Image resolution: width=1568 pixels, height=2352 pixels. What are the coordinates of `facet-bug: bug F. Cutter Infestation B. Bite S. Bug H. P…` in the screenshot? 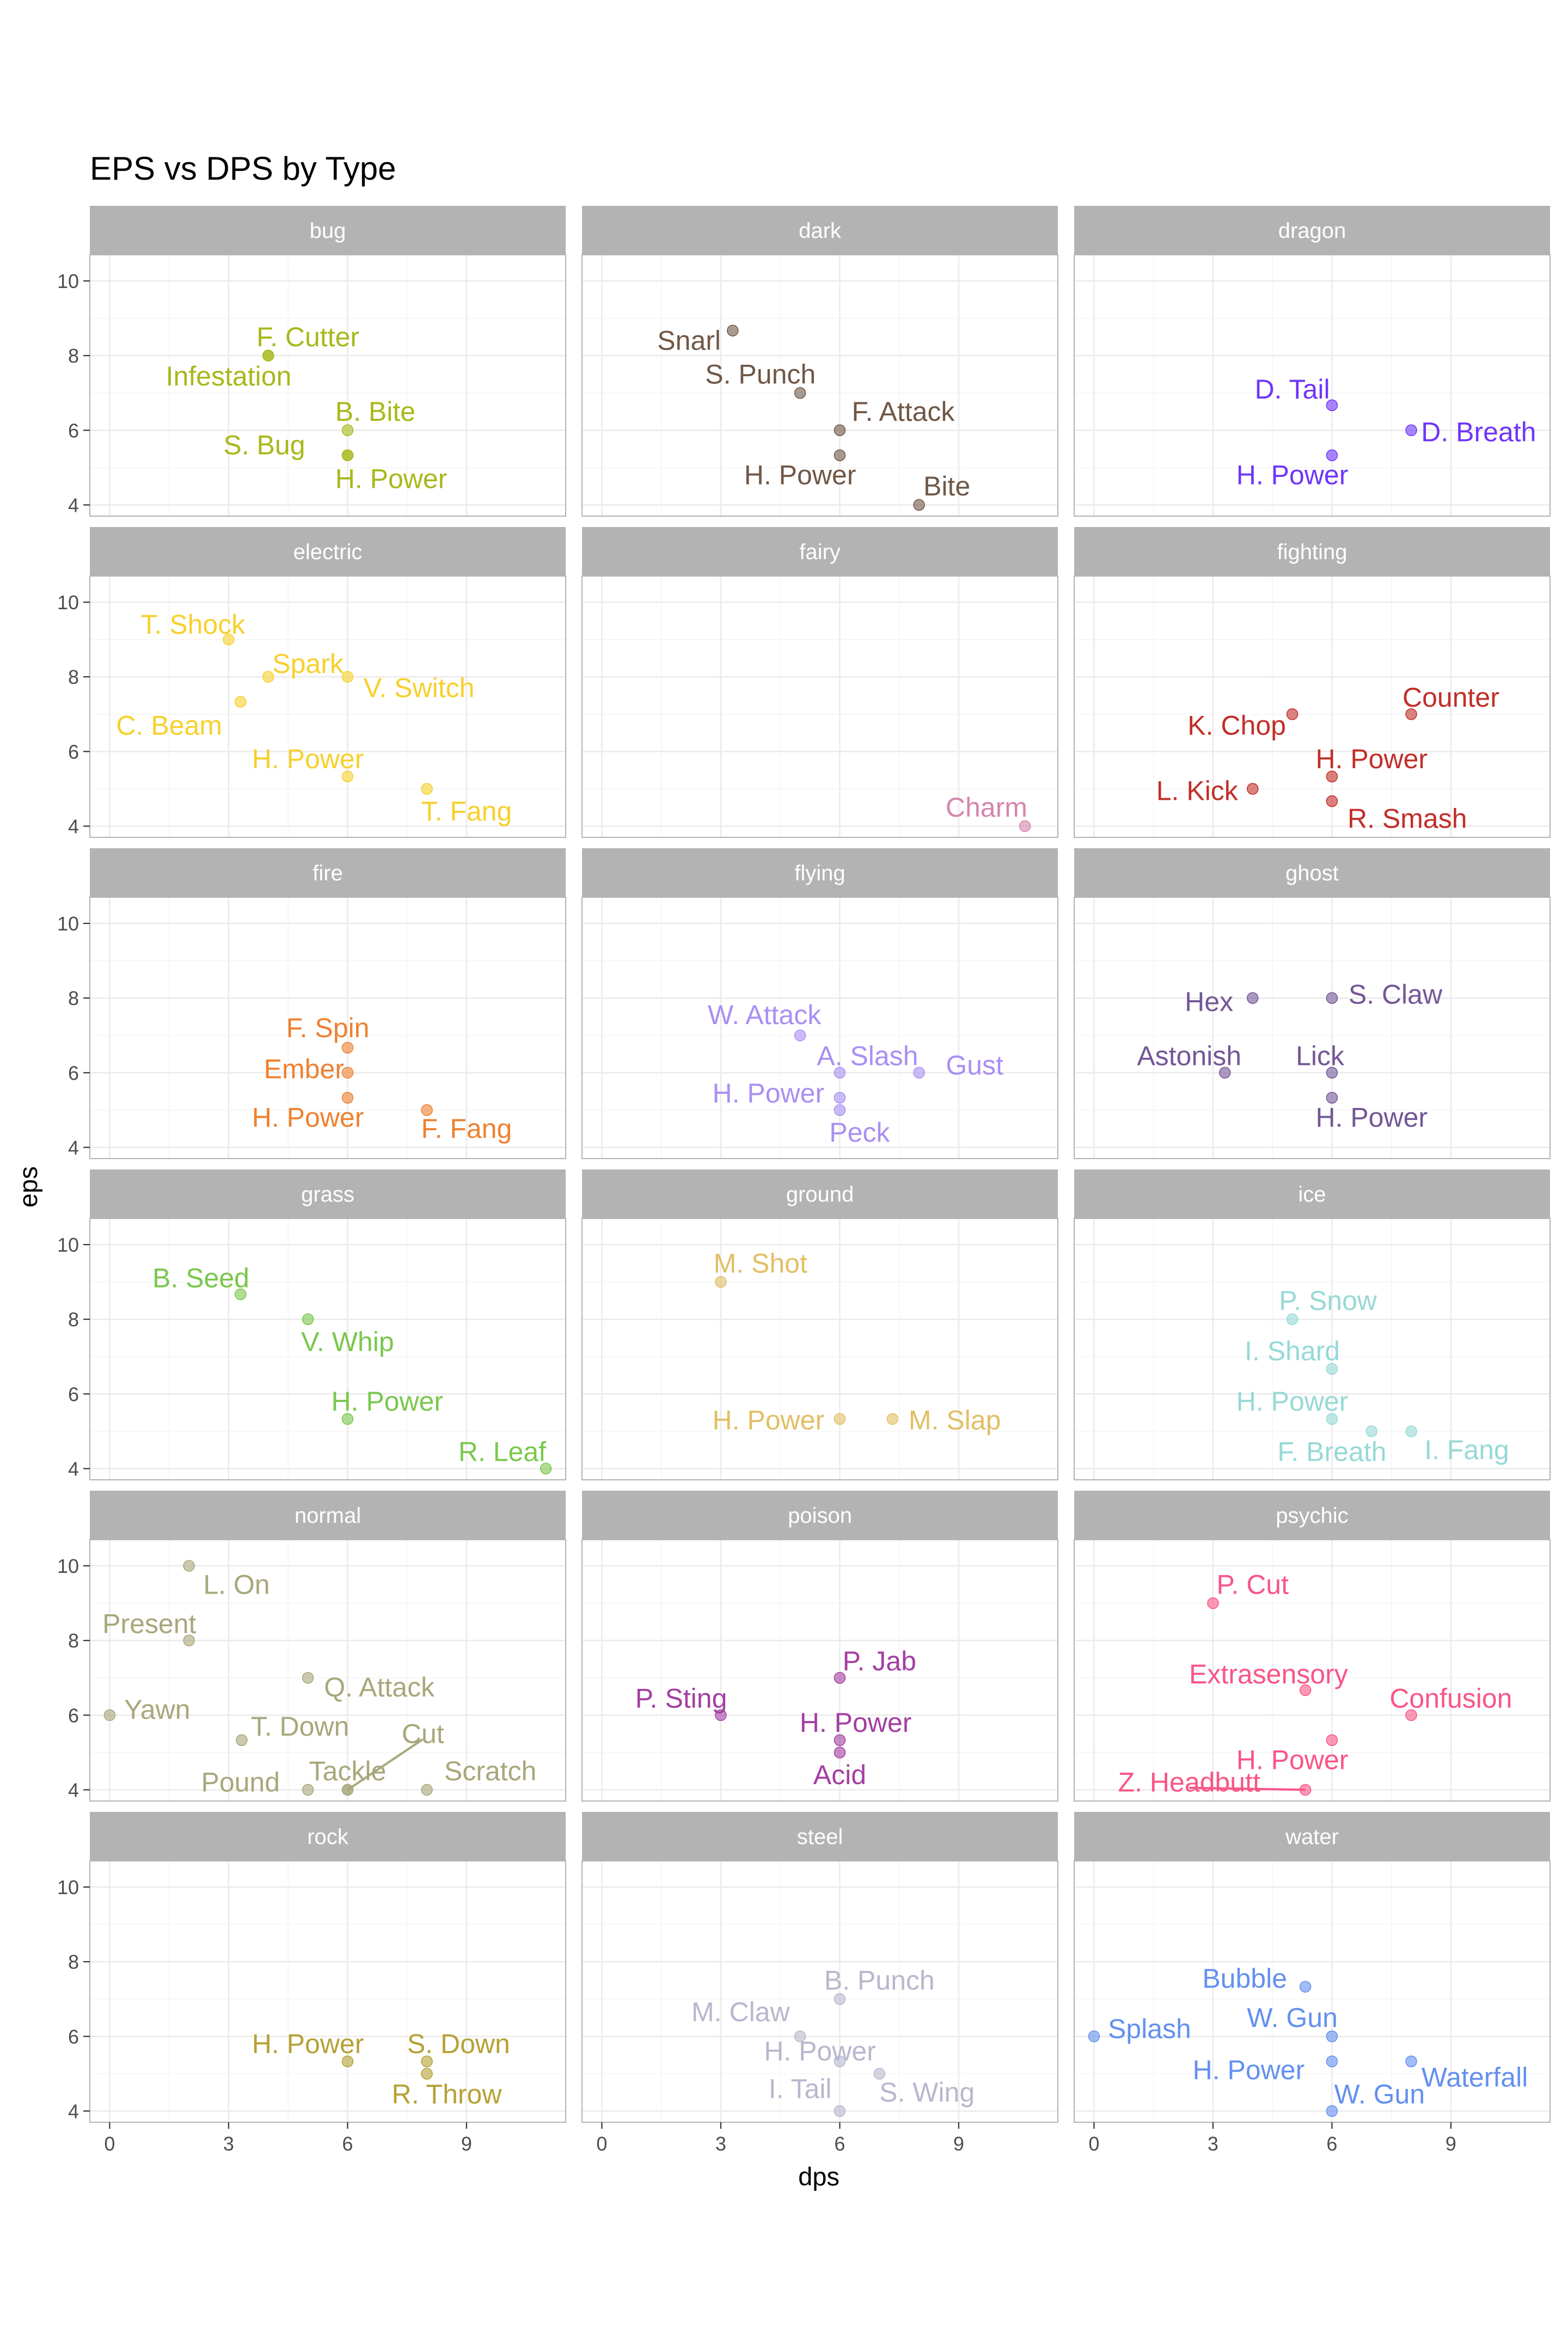 It's located at (327, 361).